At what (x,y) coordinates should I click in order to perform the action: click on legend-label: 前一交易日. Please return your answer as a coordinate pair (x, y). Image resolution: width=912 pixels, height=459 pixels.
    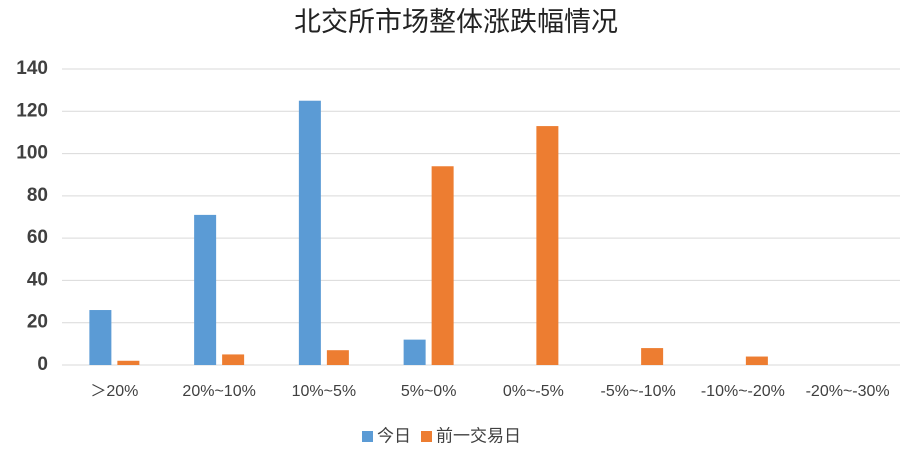
    Looking at the image, I should click on (478, 435).